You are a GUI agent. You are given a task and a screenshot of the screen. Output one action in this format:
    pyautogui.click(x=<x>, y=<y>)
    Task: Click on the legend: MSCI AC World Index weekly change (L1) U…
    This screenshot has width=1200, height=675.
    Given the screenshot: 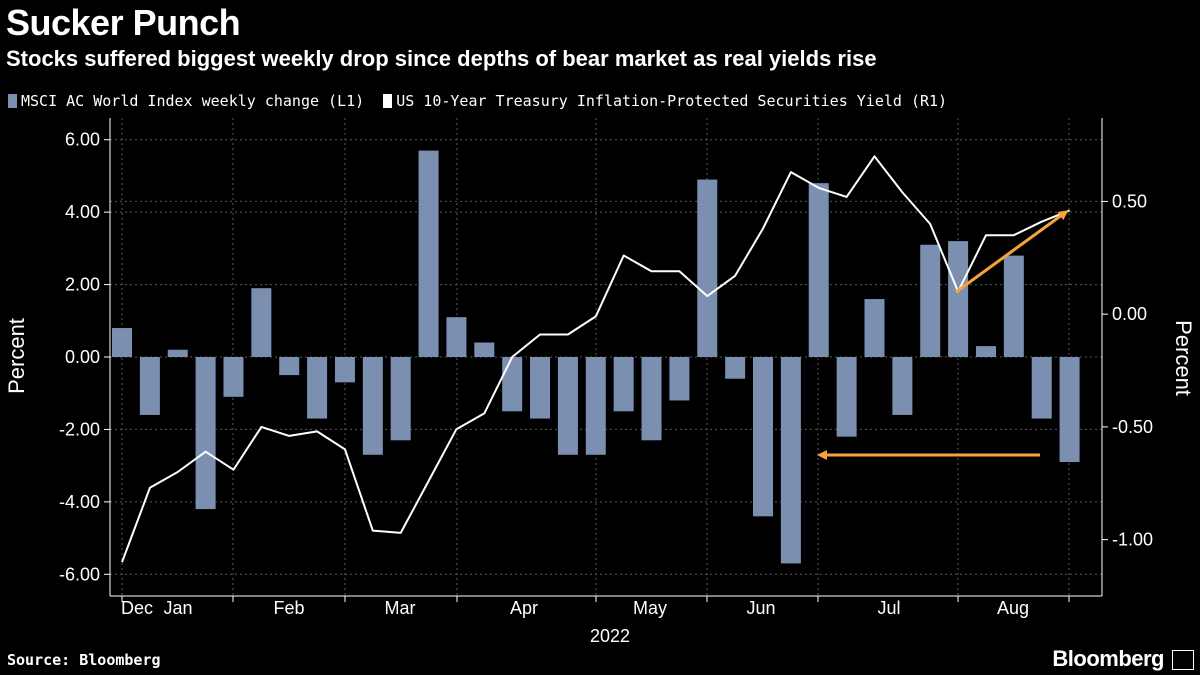 What is the action you would take?
    pyautogui.click(x=482, y=101)
    